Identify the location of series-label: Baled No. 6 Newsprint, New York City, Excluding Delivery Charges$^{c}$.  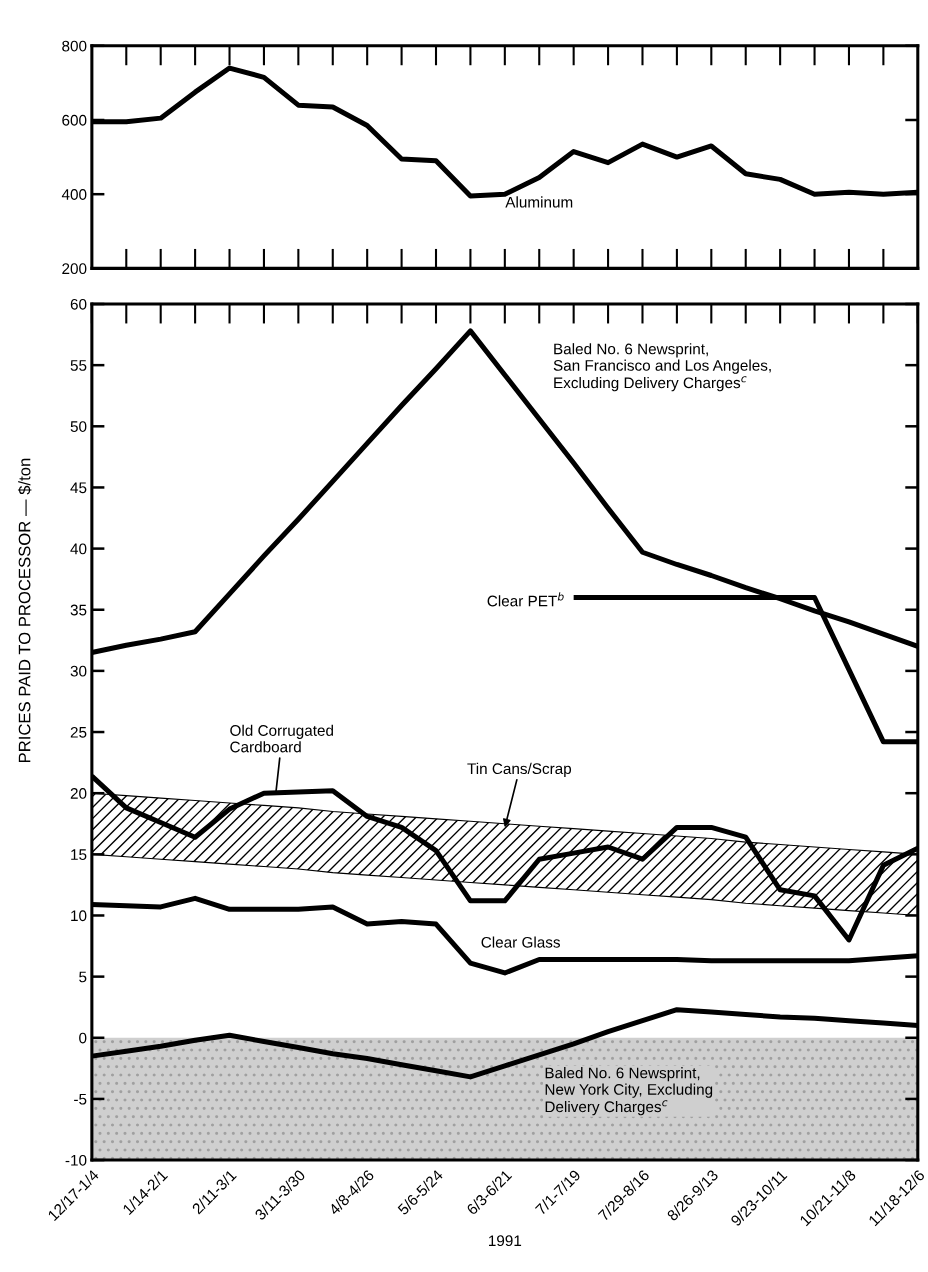
(629, 1091).